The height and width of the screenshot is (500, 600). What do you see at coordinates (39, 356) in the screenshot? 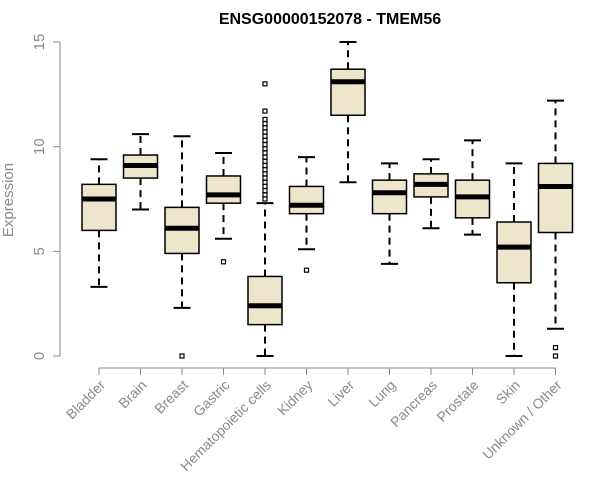
I see `y-tick-label: 0` at bounding box center [39, 356].